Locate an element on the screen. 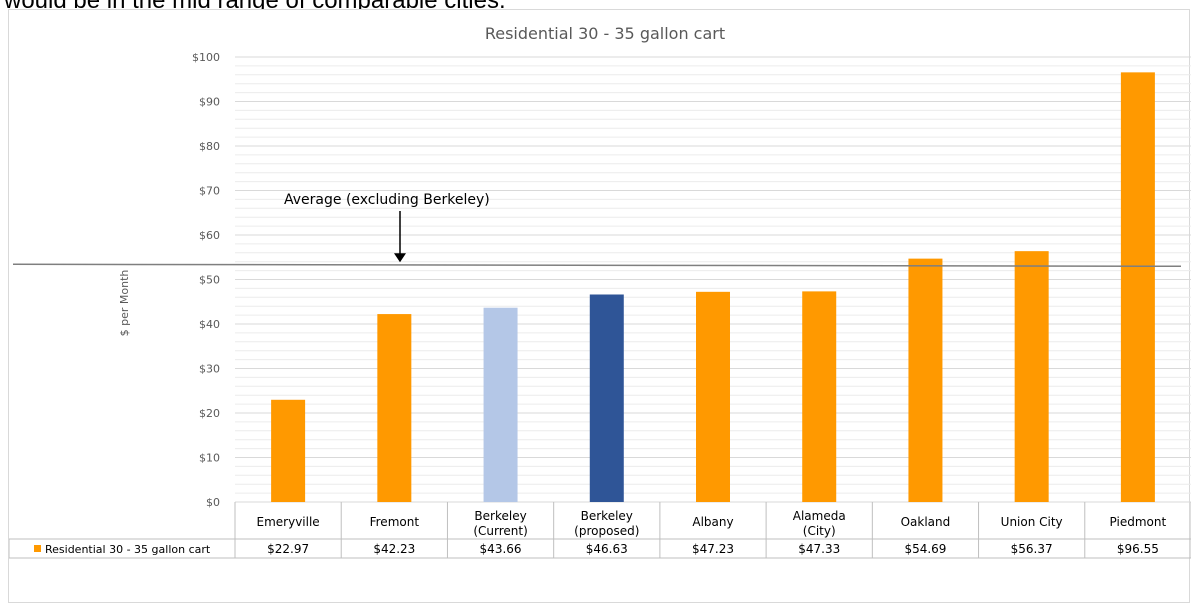 The height and width of the screenshot is (606, 1194). y-tick-label: $80 is located at coordinates (209, 146).